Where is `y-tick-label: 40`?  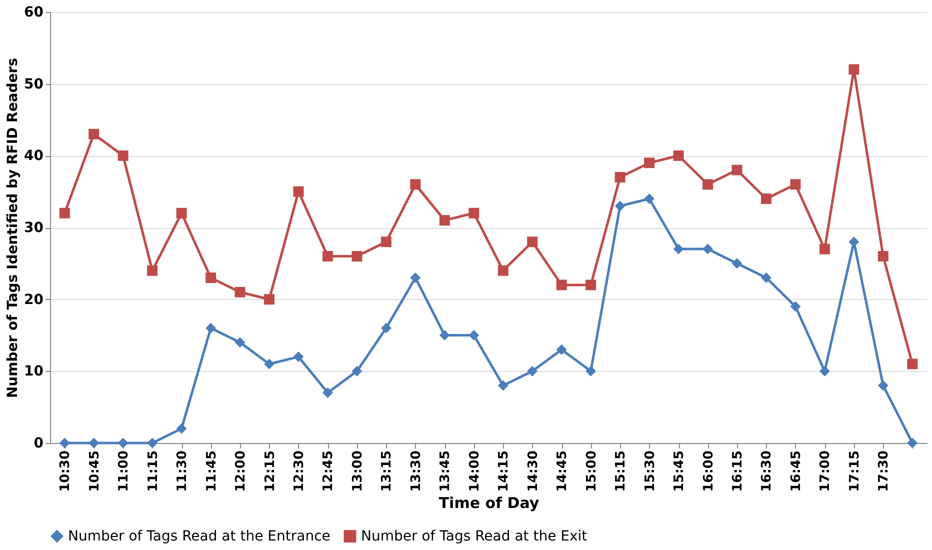
y-tick-label: 40 is located at coordinates (34, 156).